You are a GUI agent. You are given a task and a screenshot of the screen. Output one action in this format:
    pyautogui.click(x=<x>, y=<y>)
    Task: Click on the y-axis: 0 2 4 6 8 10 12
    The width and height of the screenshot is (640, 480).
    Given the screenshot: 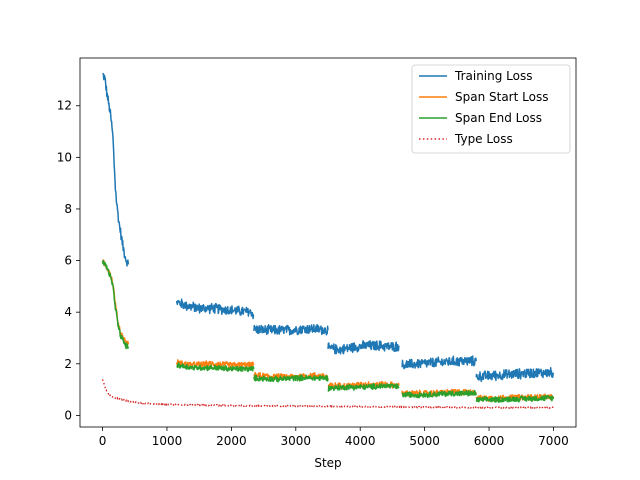 What is the action you would take?
    pyautogui.click(x=68, y=260)
    